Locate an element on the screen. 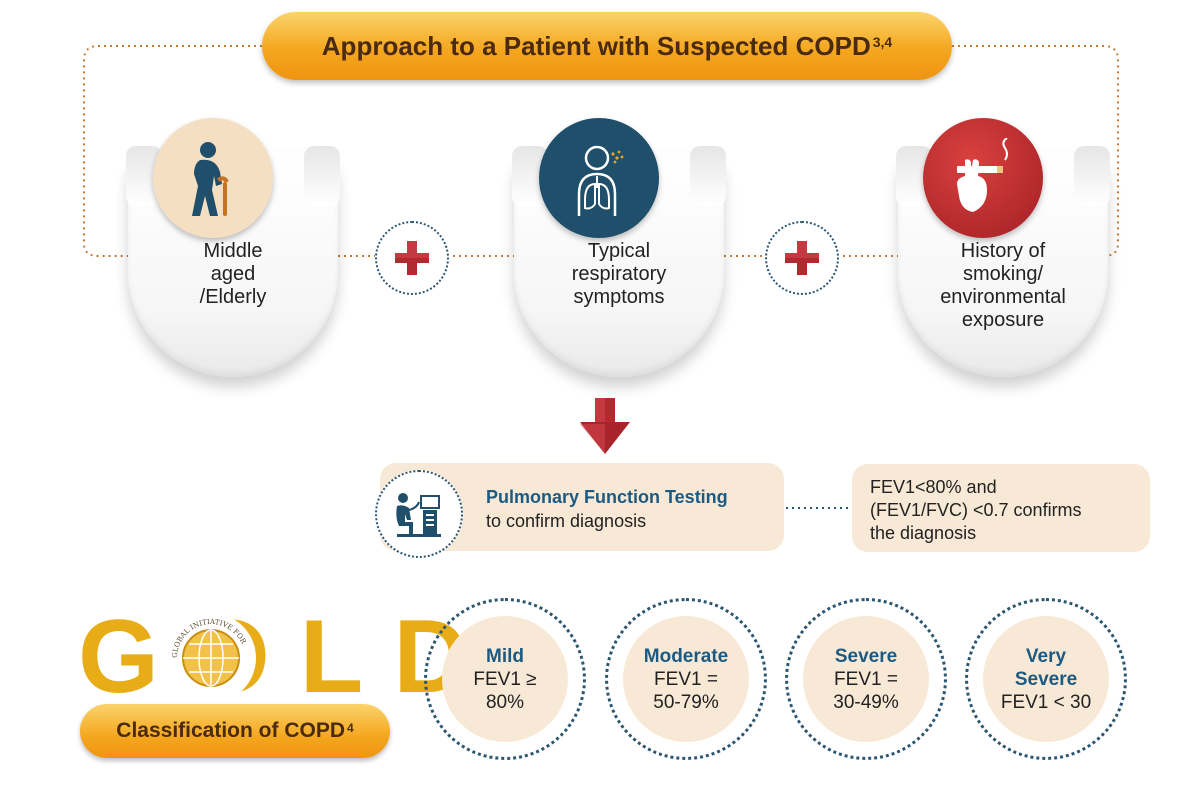 This screenshot has width=1200, height=790. severity-name: Mild is located at coordinates (505, 656).